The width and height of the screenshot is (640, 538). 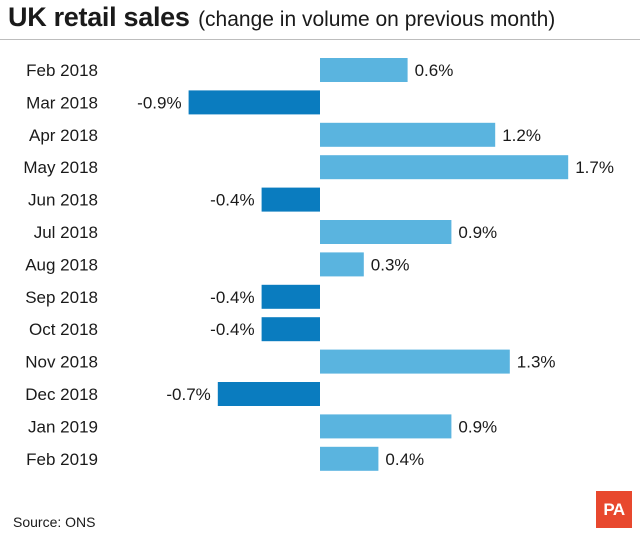 I want to click on category-label: Dec 2018, so click(x=61, y=394).